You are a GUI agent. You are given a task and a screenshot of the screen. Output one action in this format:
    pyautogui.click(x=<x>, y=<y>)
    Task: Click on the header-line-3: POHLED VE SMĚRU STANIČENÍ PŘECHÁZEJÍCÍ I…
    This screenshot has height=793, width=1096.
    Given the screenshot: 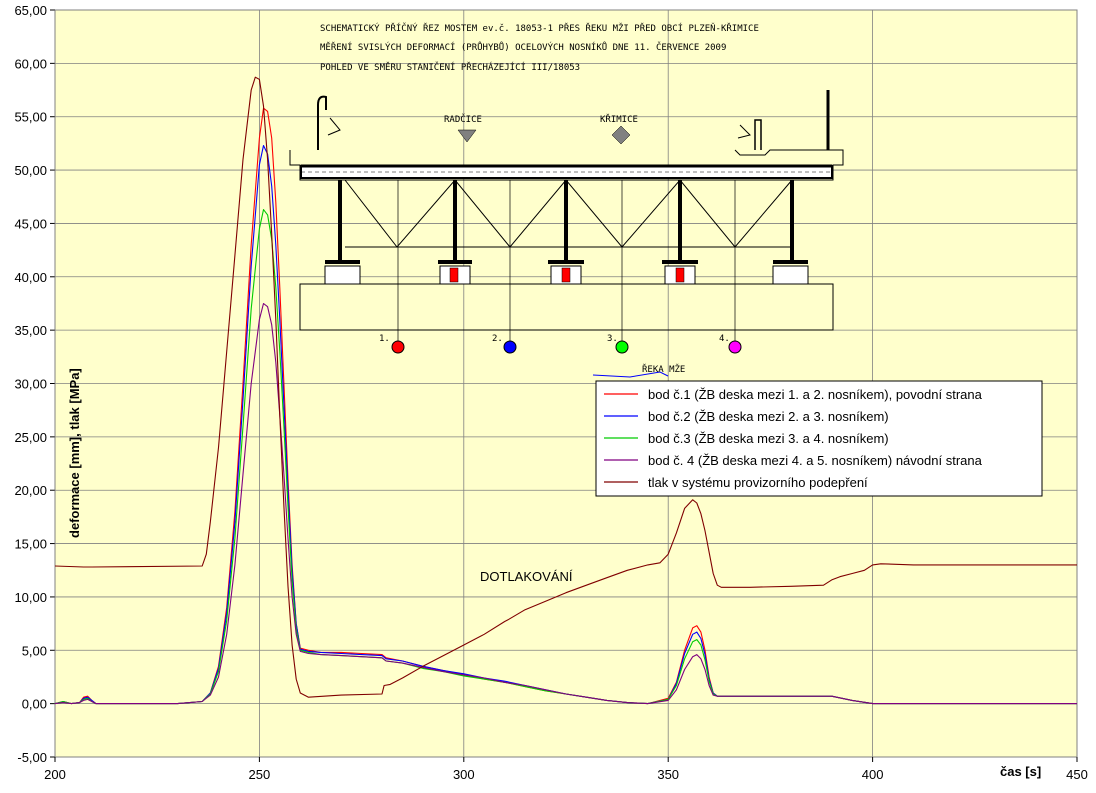 What is the action you would take?
    pyautogui.click(x=450, y=67)
    